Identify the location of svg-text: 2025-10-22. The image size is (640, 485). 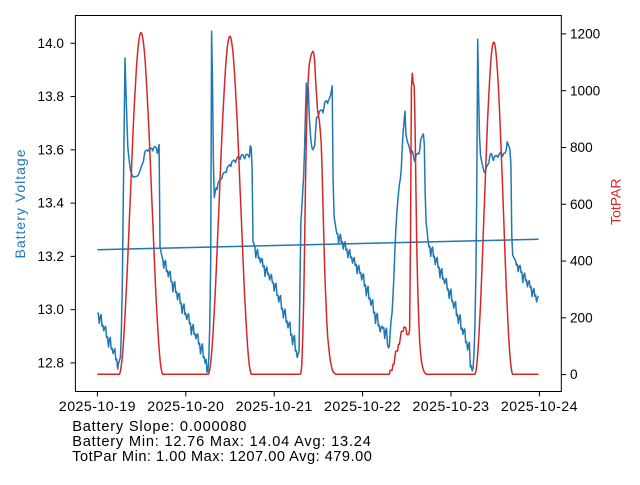
(362, 407).